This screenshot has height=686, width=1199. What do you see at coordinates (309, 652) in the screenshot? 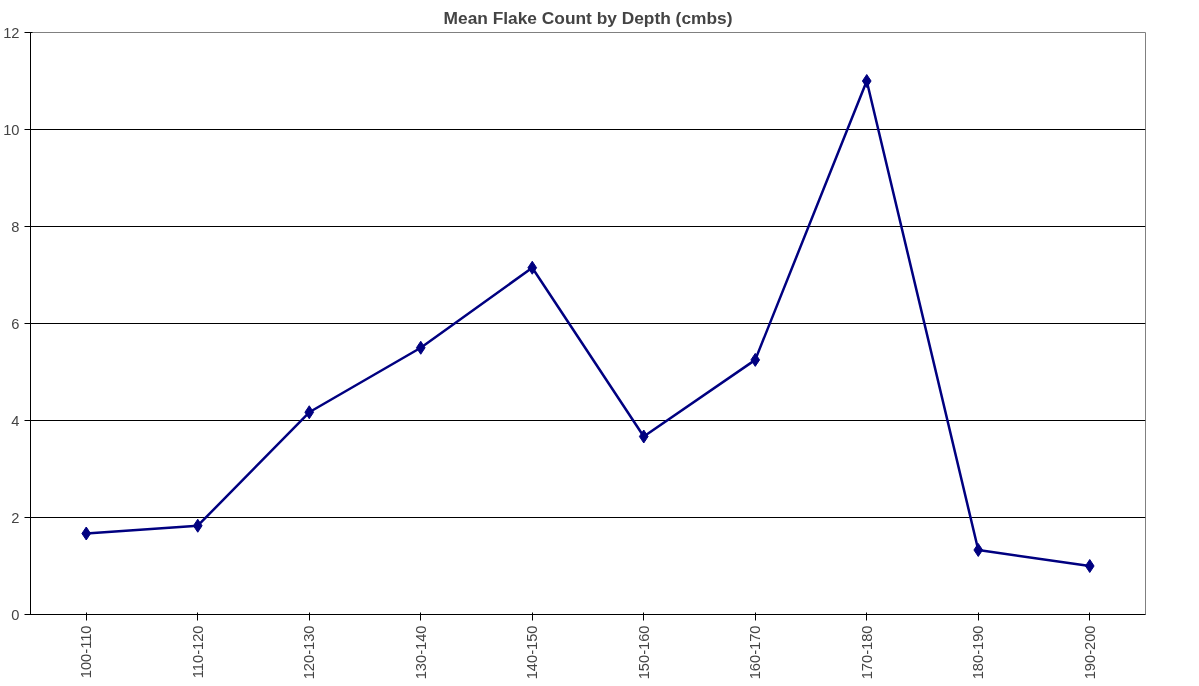
I see `x-tick-label: 120-130` at bounding box center [309, 652].